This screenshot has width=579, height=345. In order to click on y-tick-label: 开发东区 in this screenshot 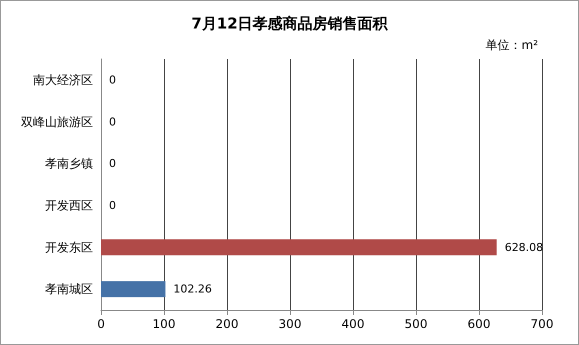, I will do `click(69, 247)`.